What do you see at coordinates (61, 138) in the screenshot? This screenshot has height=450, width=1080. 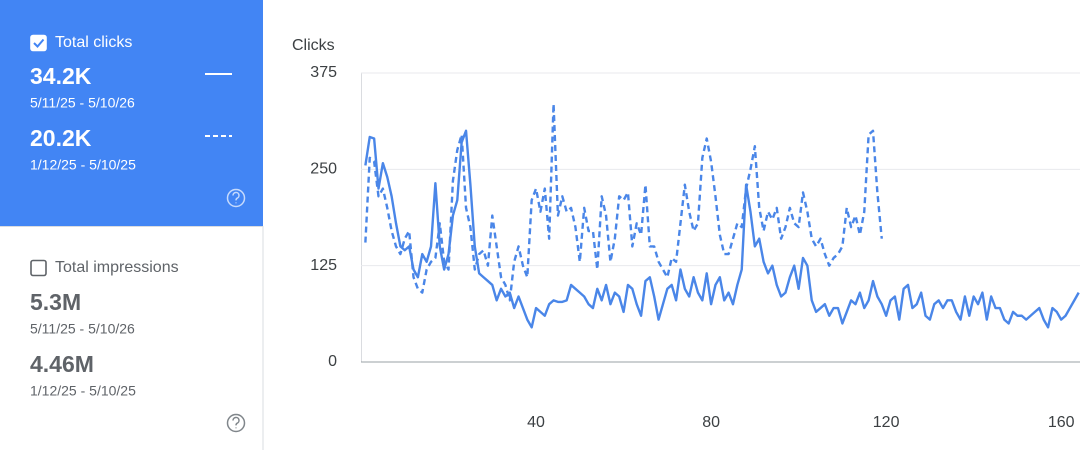 I see `metric-value: 20.2K` at bounding box center [61, 138].